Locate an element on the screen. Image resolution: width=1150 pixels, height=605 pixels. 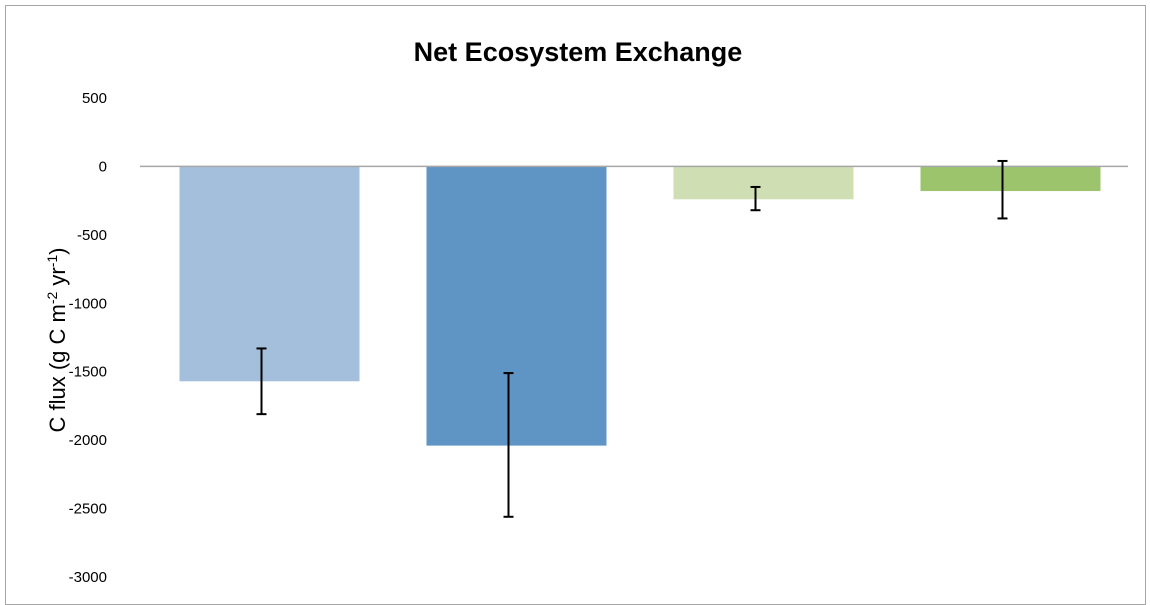
chart-title: Net Ecosystem Exchange is located at coordinates (578, 52).